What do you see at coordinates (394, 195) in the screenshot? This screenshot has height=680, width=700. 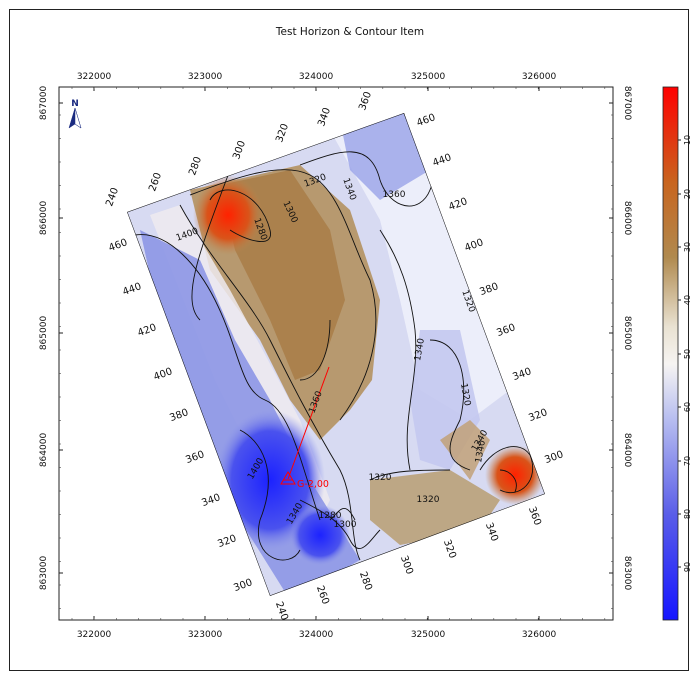 I see `contour-value-label: 1360` at bounding box center [394, 195].